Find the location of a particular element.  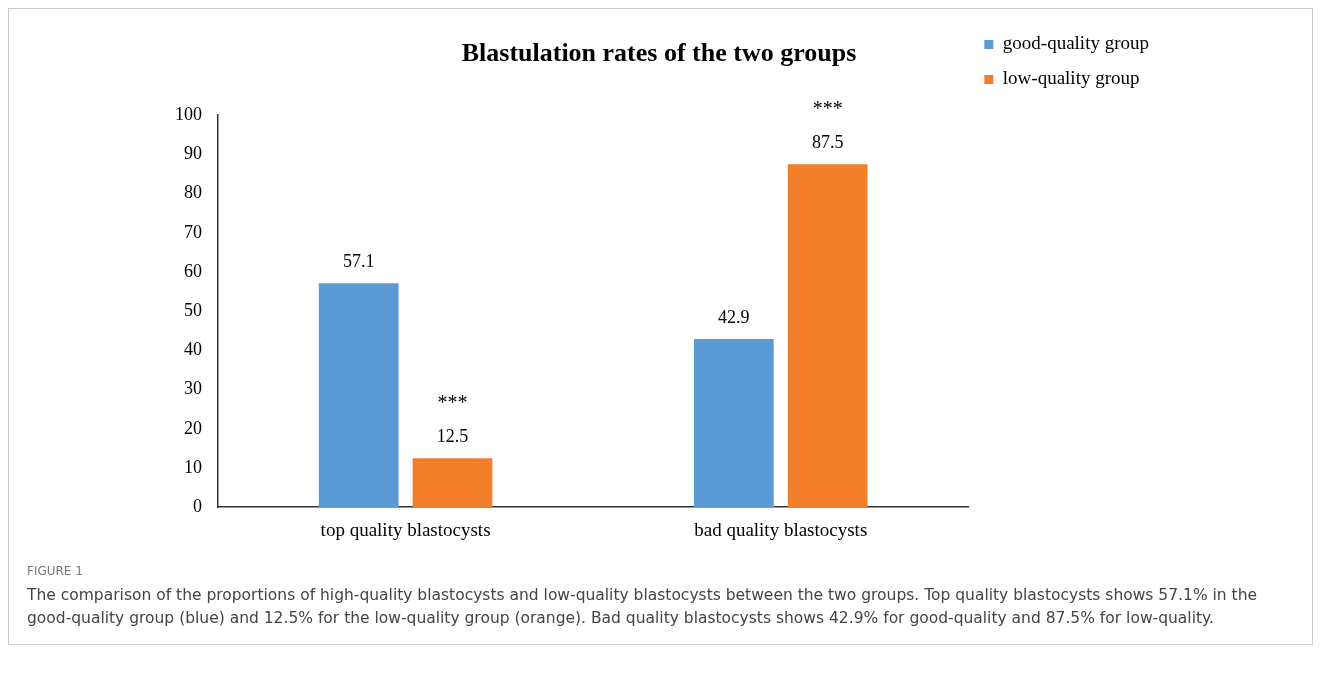

data-label: 87.5 is located at coordinates (827, 141).